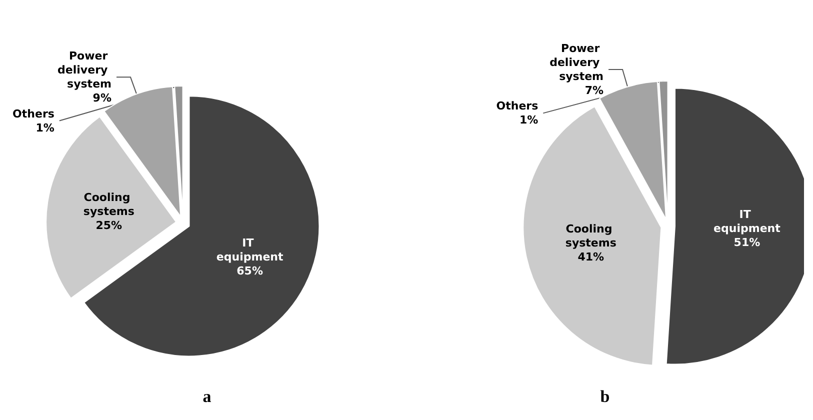 Image resolution: width=813 pixels, height=420 pixels. I want to click on text: a, so click(207, 396).